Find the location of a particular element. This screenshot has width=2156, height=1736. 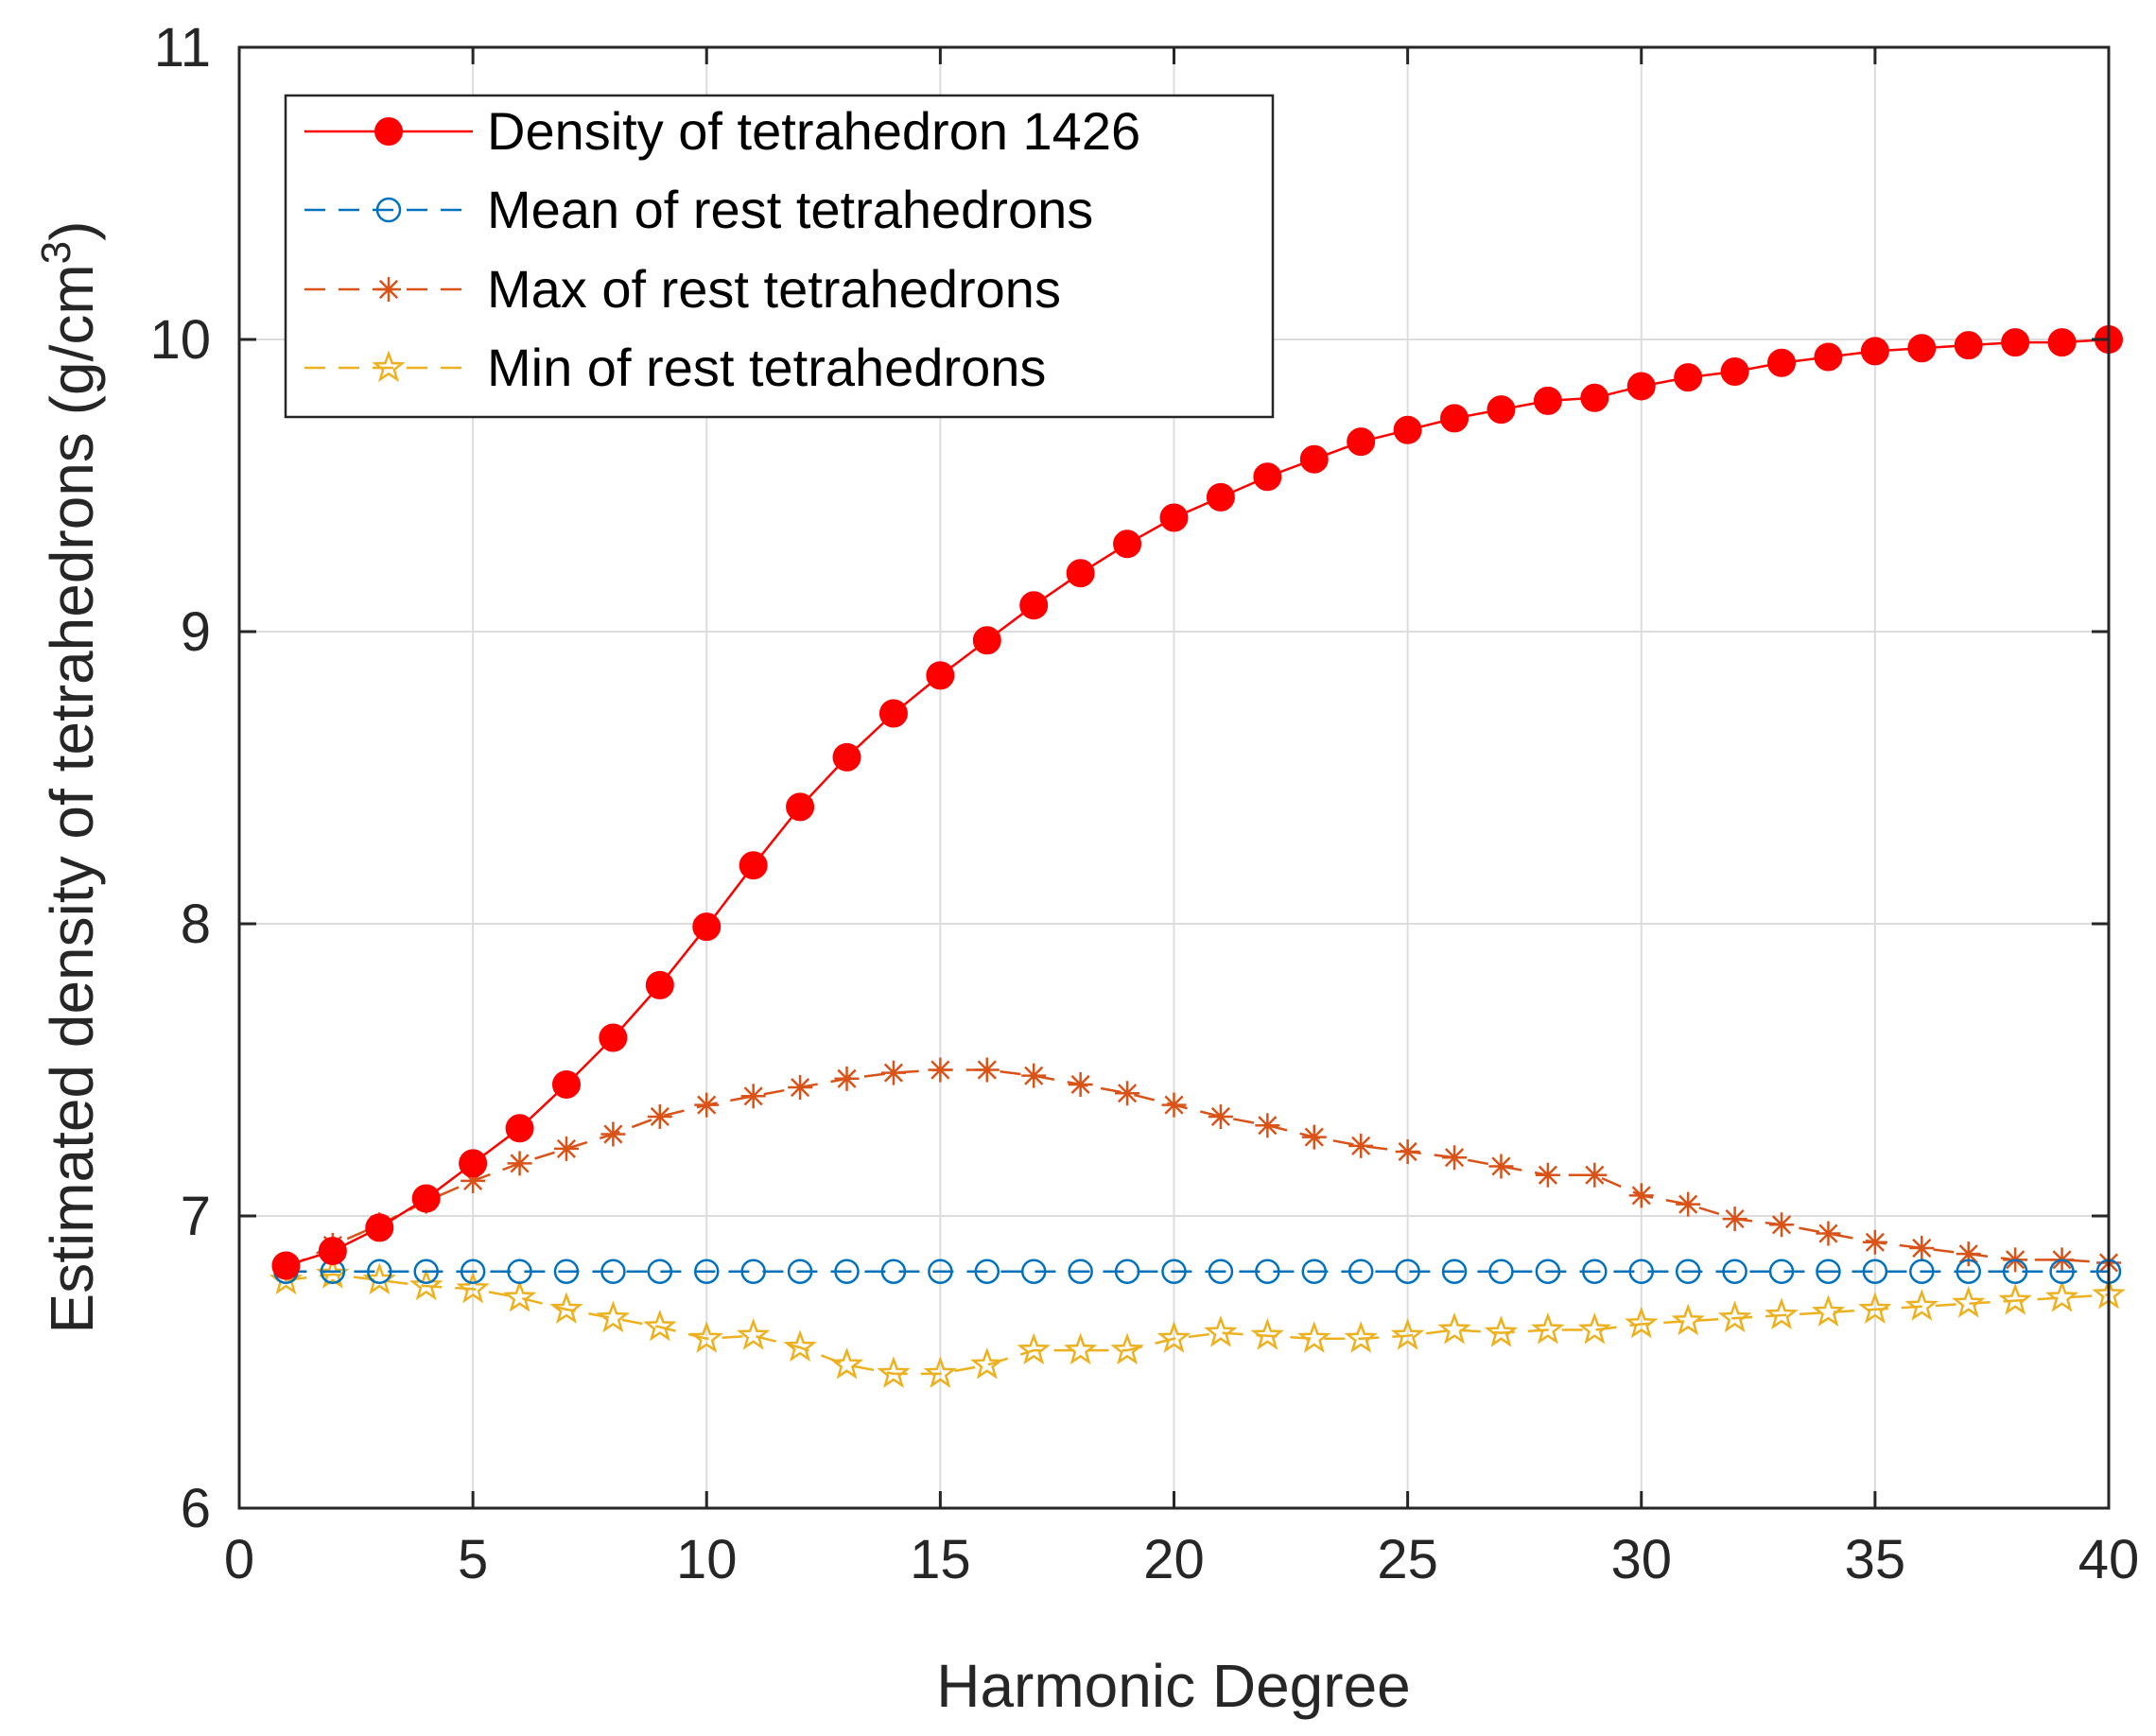

x-tick-label: 20 is located at coordinates (1174, 1559).